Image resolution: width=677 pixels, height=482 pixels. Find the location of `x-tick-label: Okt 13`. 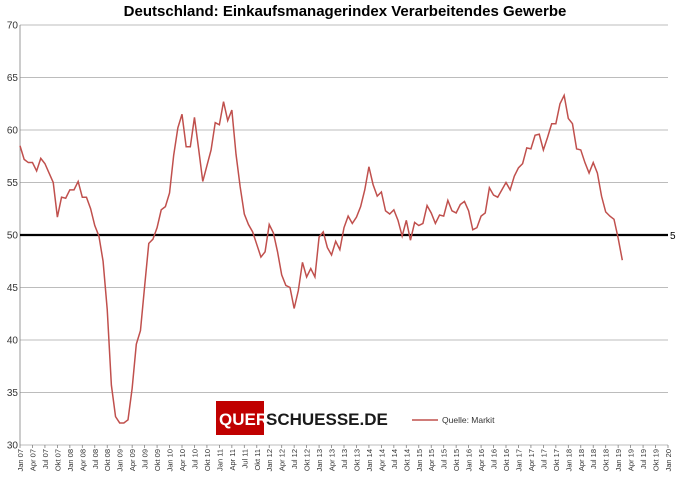

x-tick-label: Okt 13 is located at coordinates (356, 460).